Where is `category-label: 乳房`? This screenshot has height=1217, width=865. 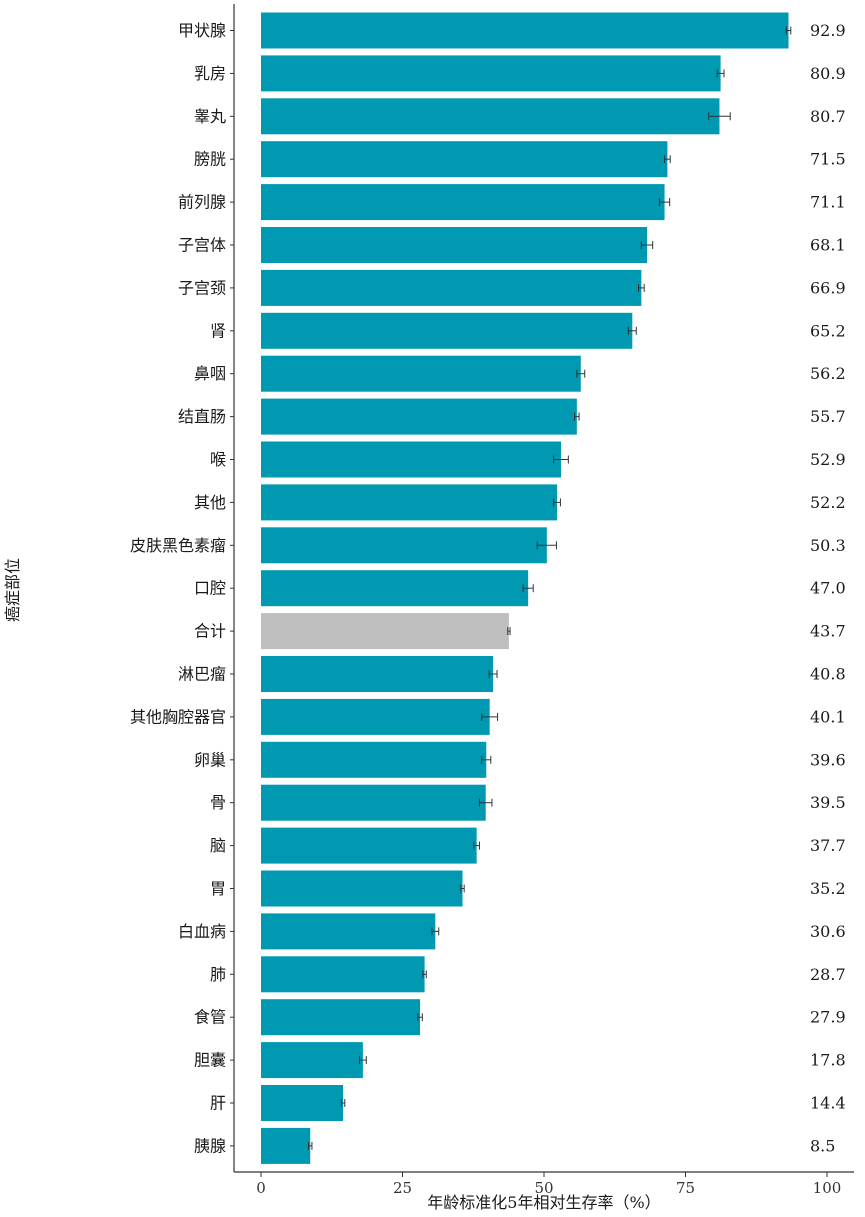 category-label: 乳房 is located at coordinates (210, 73).